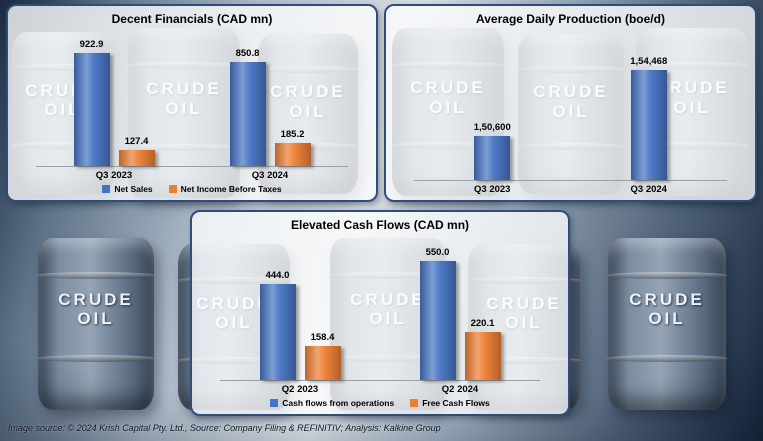  What do you see at coordinates (322, 337) in the screenshot?
I see `bar-value-label: 158.4` at bounding box center [322, 337].